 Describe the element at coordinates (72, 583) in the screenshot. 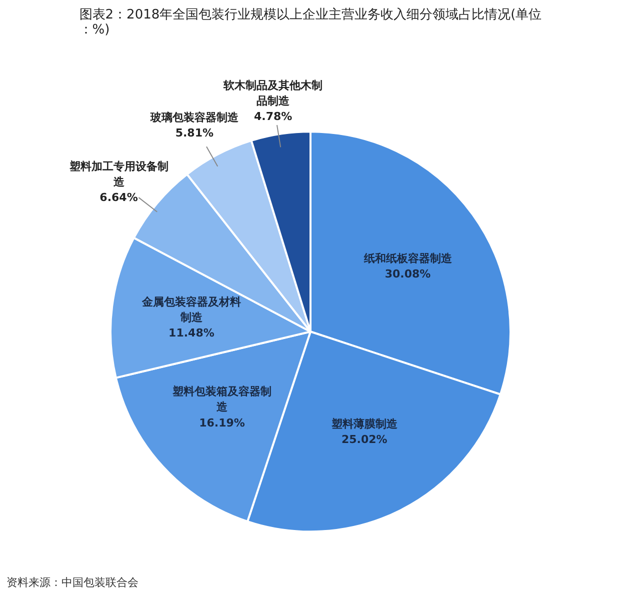

I see `text: 资料来源：中国包装联合会` at that location.